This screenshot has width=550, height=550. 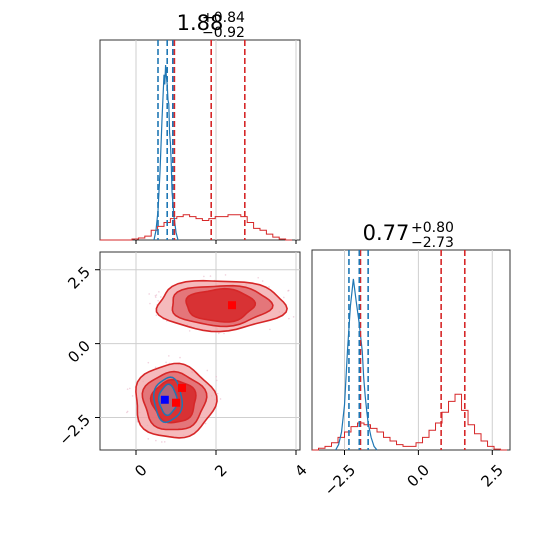 I want to click on hist-param2-red-series, so click(x=410, y=422).